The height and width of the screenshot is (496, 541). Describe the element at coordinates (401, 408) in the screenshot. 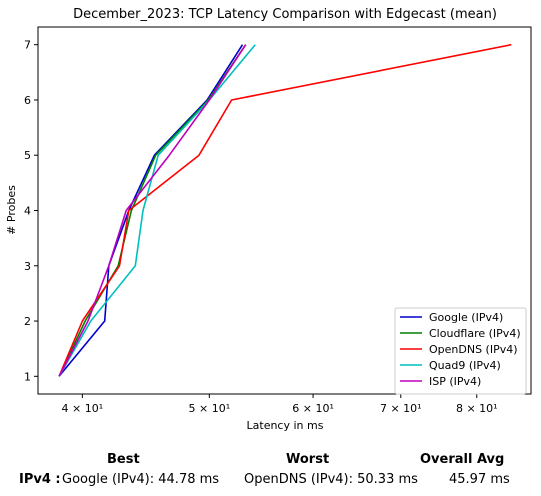

I see `x-tick-label: 7 × 10¹` at that location.